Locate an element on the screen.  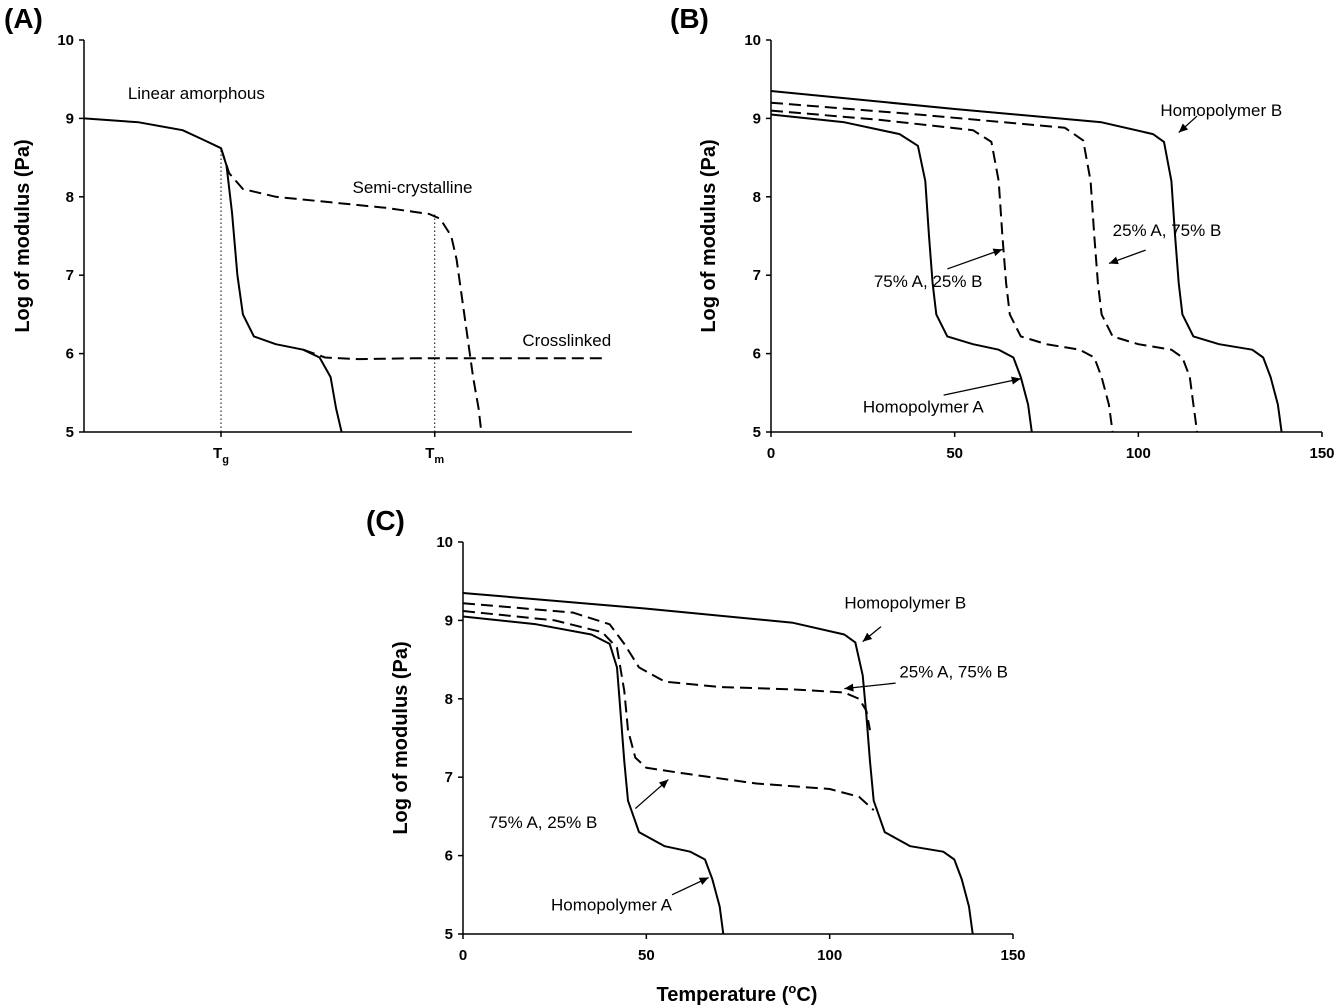
y-tick-label-b: 5 is located at coordinates (757, 432).